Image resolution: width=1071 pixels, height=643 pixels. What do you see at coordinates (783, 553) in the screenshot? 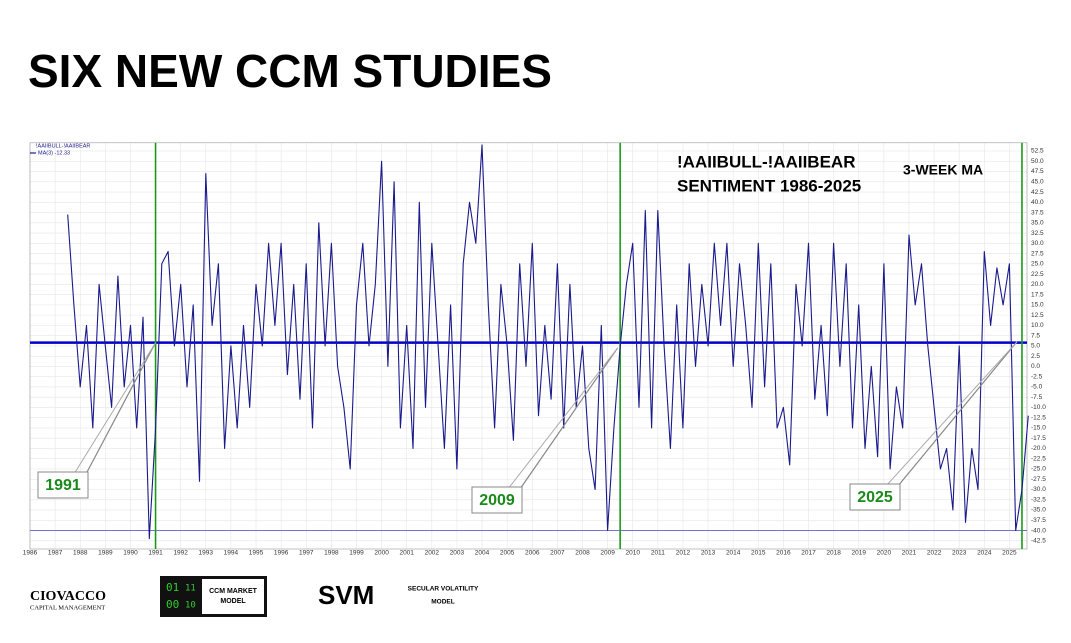
I see `x-tick-label: 2016` at bounding box center [783, 553].